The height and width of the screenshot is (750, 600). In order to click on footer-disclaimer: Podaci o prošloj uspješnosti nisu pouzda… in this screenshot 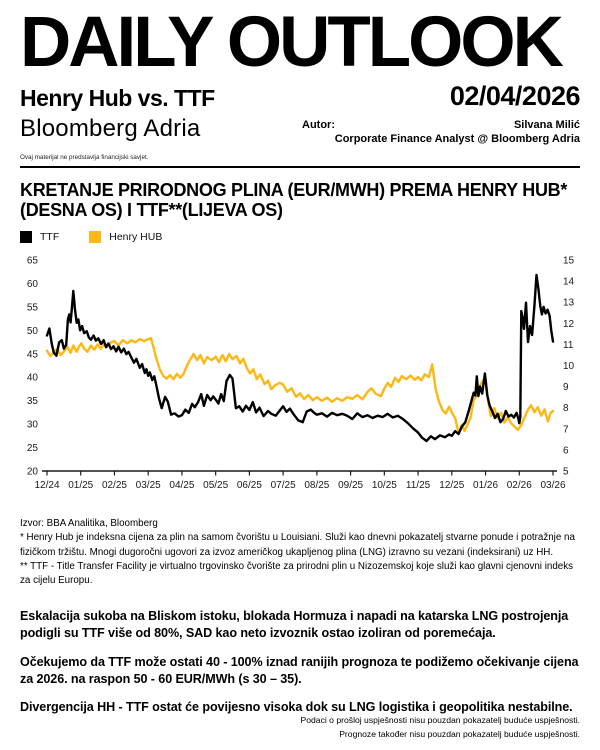, I will do `click(440, 727)`.